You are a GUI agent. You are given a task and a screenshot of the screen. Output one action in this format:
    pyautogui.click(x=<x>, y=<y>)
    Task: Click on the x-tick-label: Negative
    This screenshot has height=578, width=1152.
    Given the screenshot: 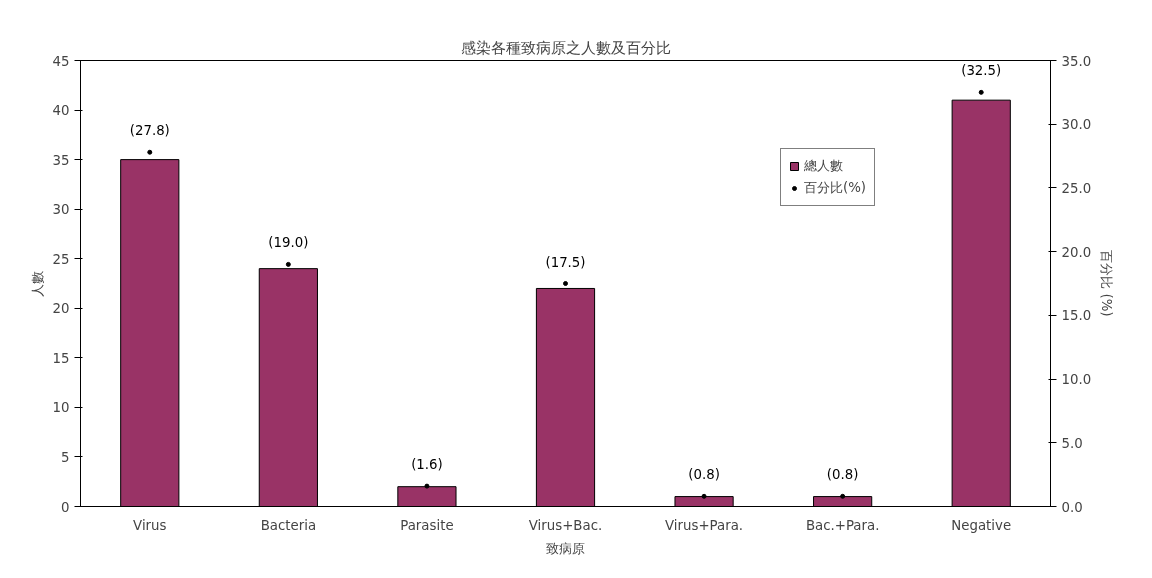 What is the action you would take?
    pyautogui.click(x=981, y=525)
    